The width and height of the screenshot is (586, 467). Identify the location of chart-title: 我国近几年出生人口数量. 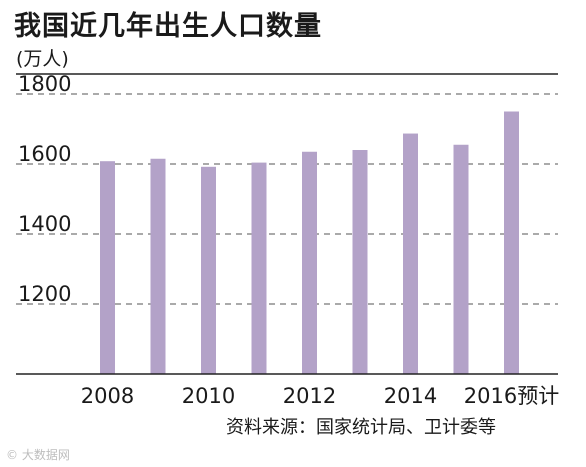
(168, 26).